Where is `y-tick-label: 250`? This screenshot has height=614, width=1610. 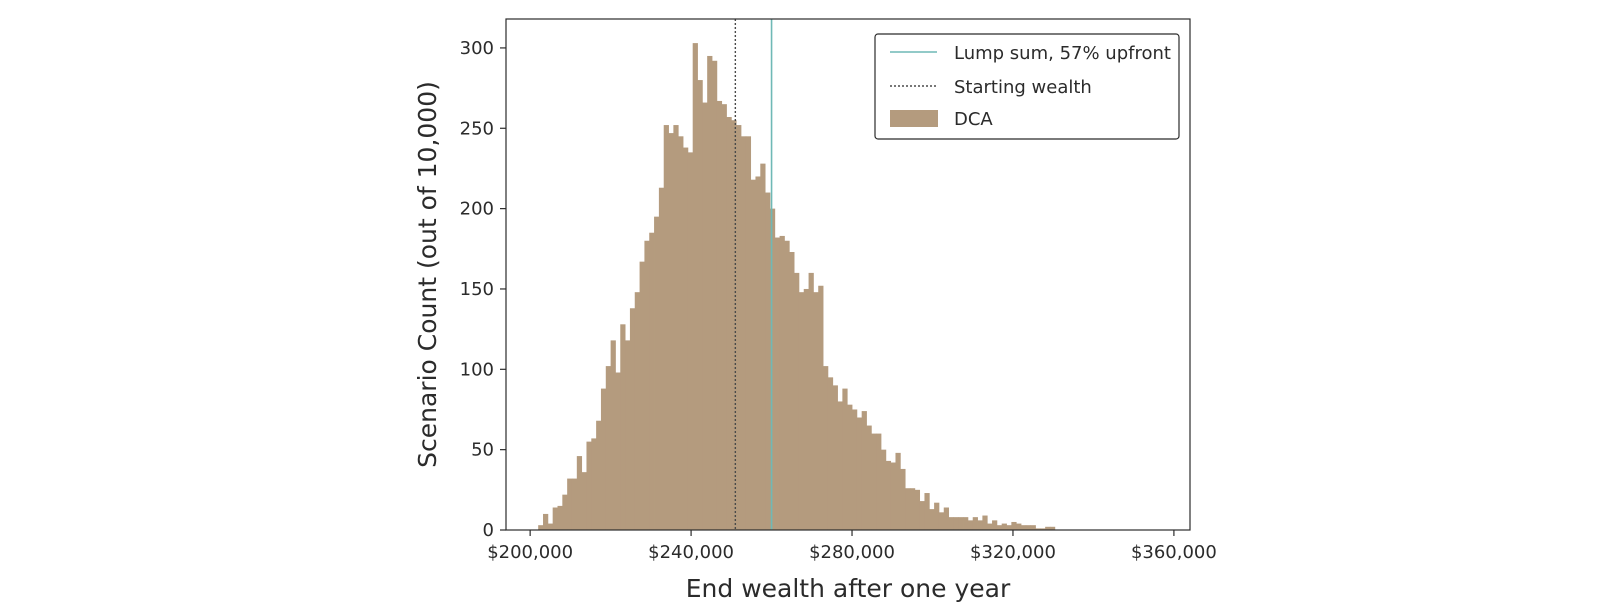 y-tick-label: 250 is located at coordinates (477, 128).